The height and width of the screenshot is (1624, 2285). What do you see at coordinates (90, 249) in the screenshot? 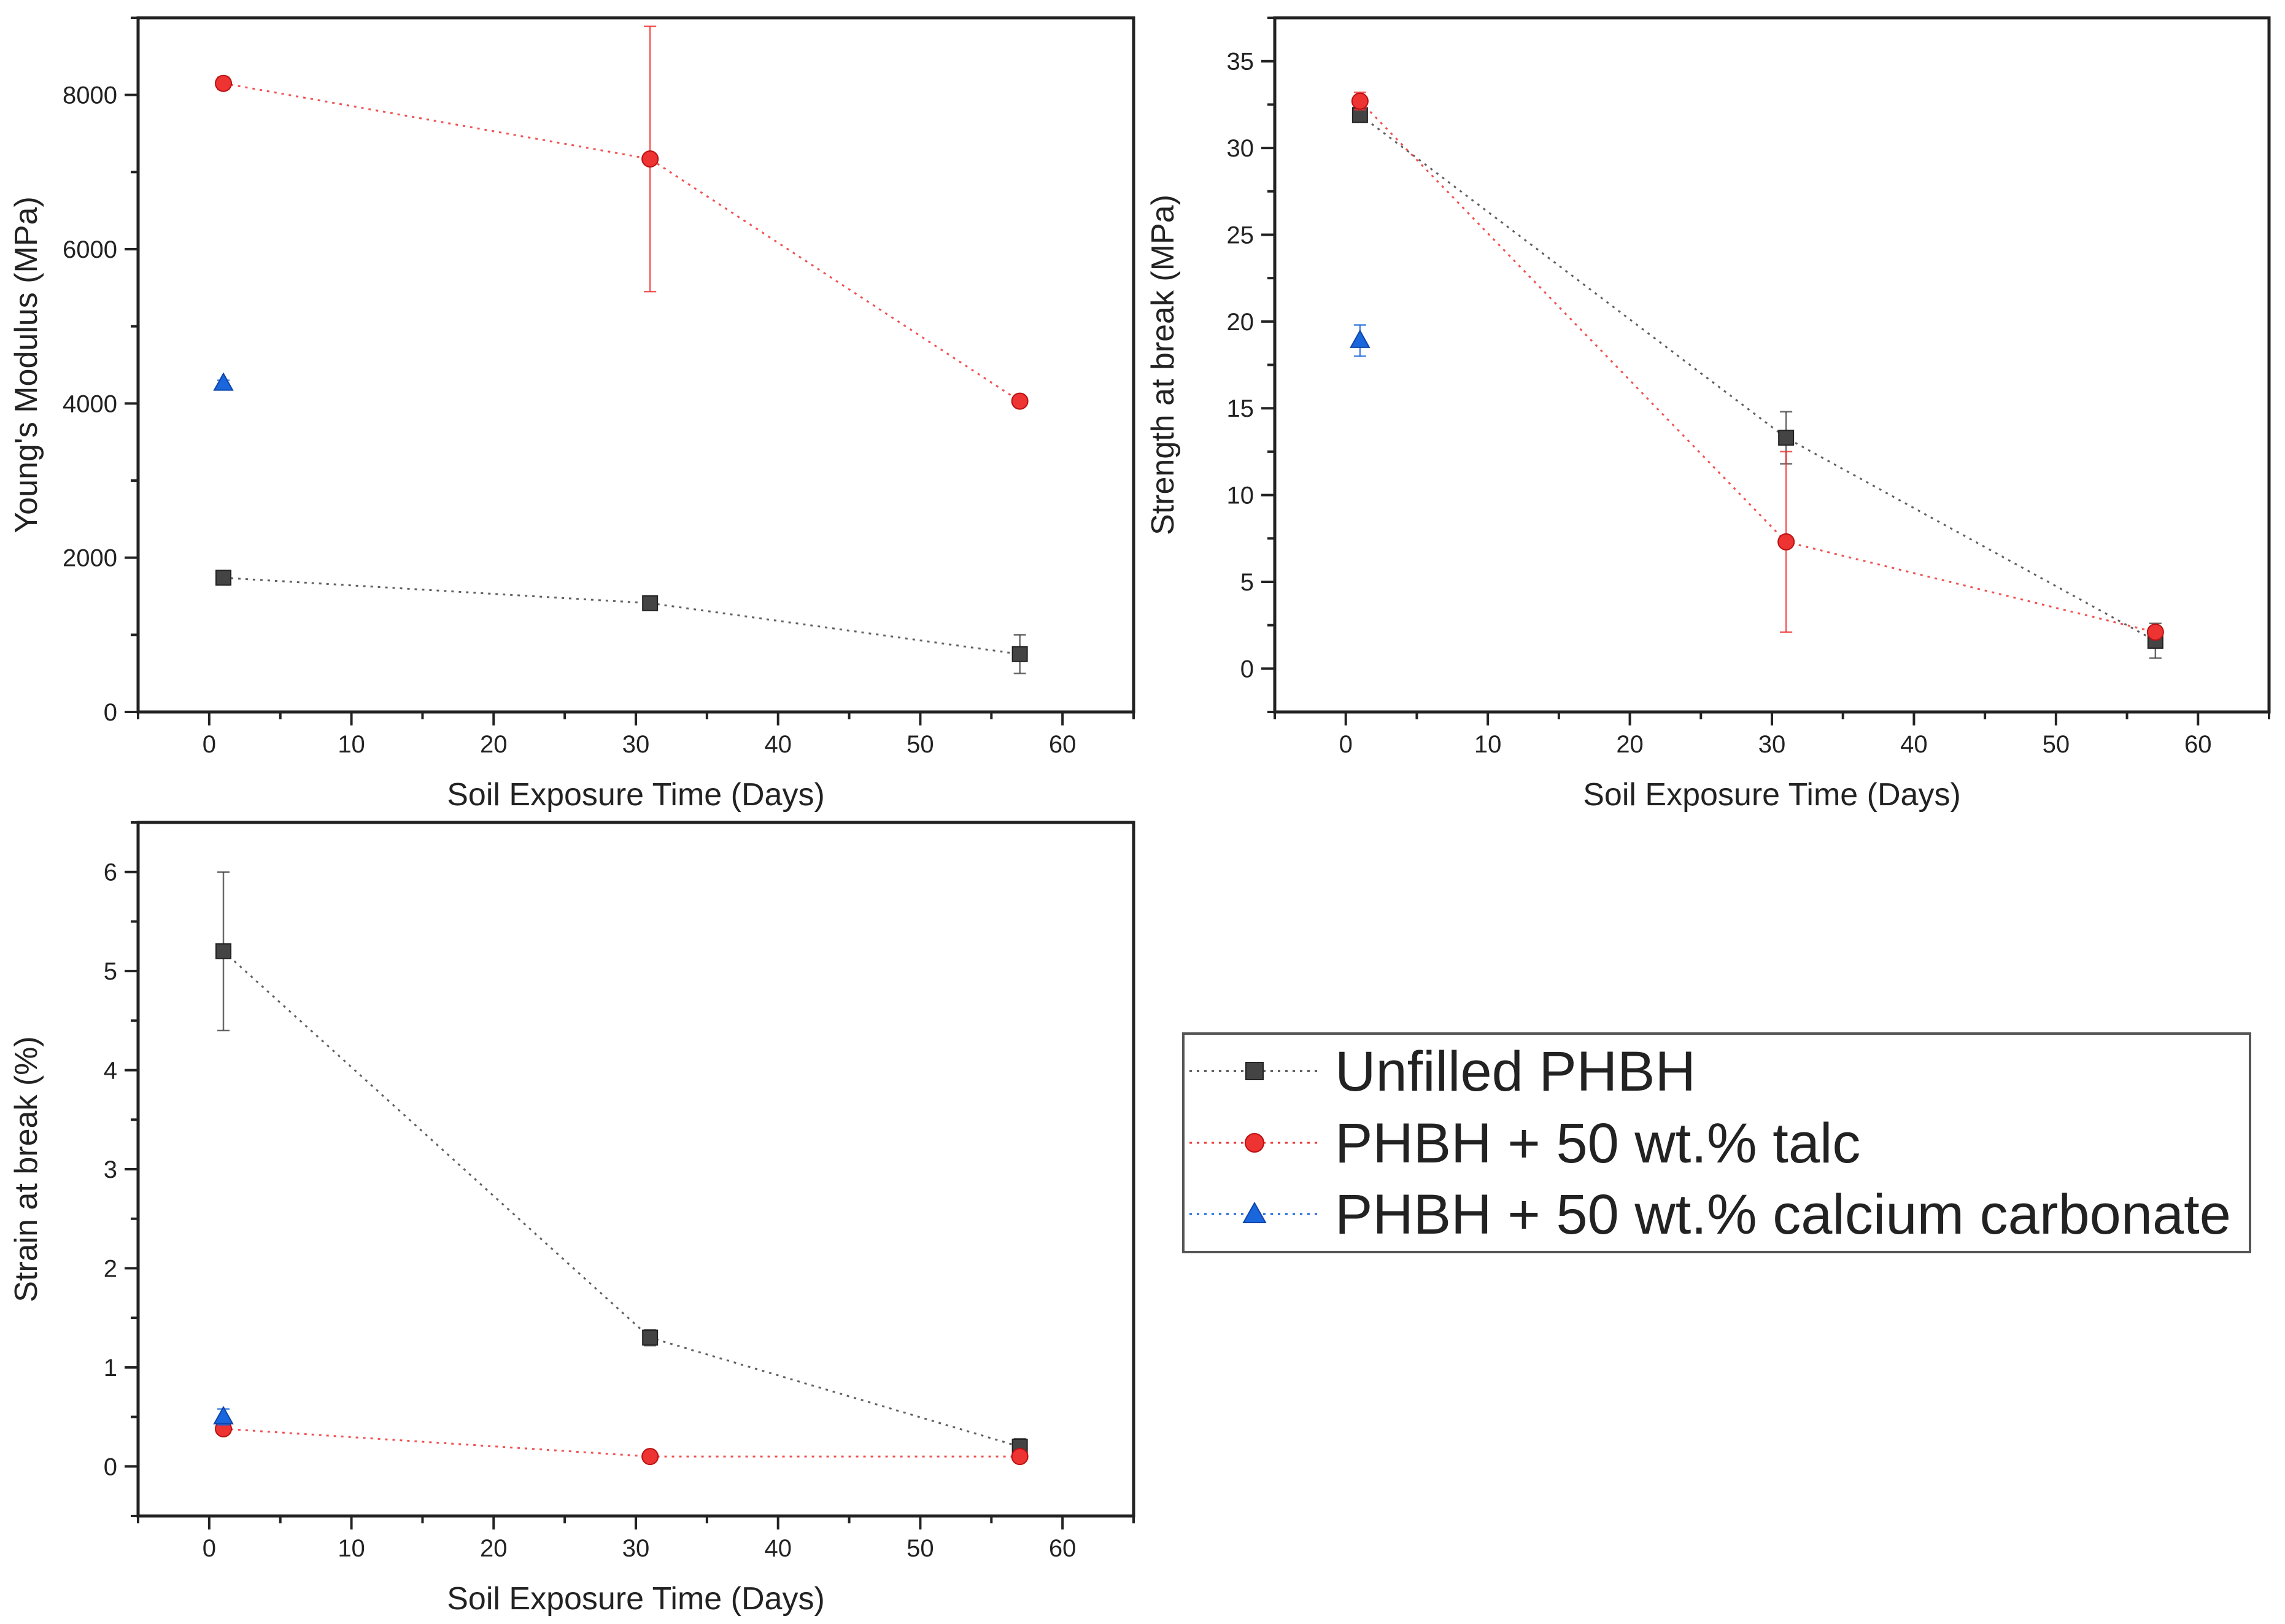
I see `y-tick-label: 6000` at bounding box center [90, 249].